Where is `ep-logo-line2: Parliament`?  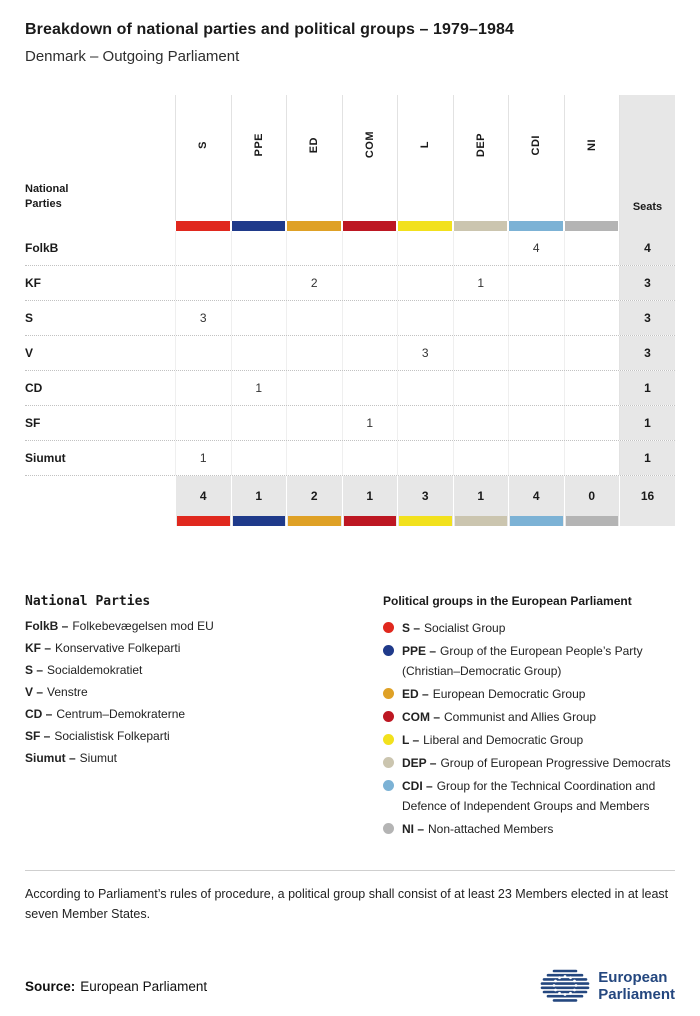 ep-logo-line2: Parliament is located at coordinates (636, 994).